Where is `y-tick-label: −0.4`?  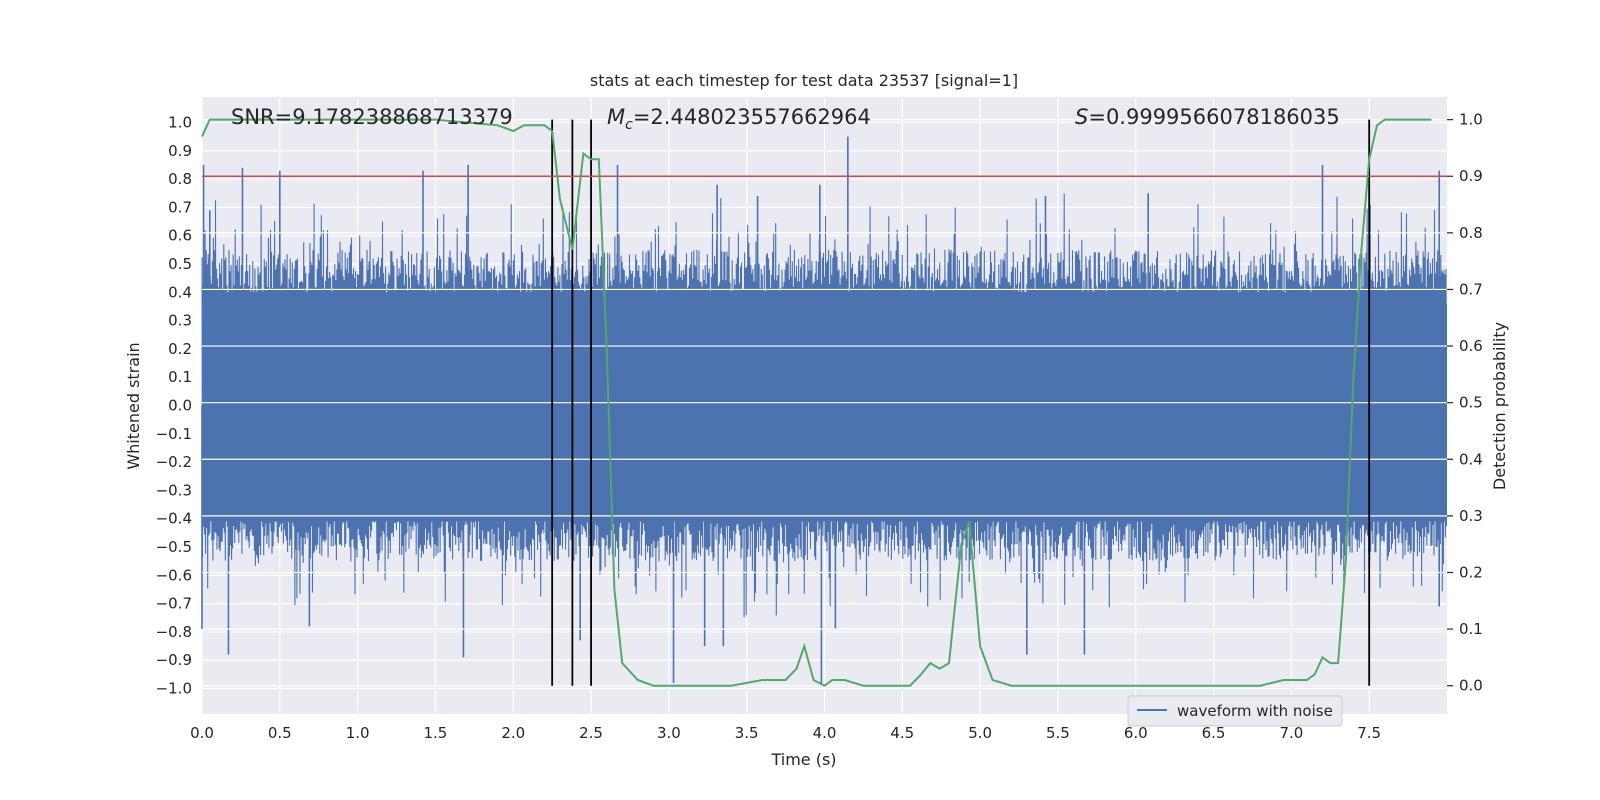
y-tick-label: −0.4 is located at coordinates (174, 519).